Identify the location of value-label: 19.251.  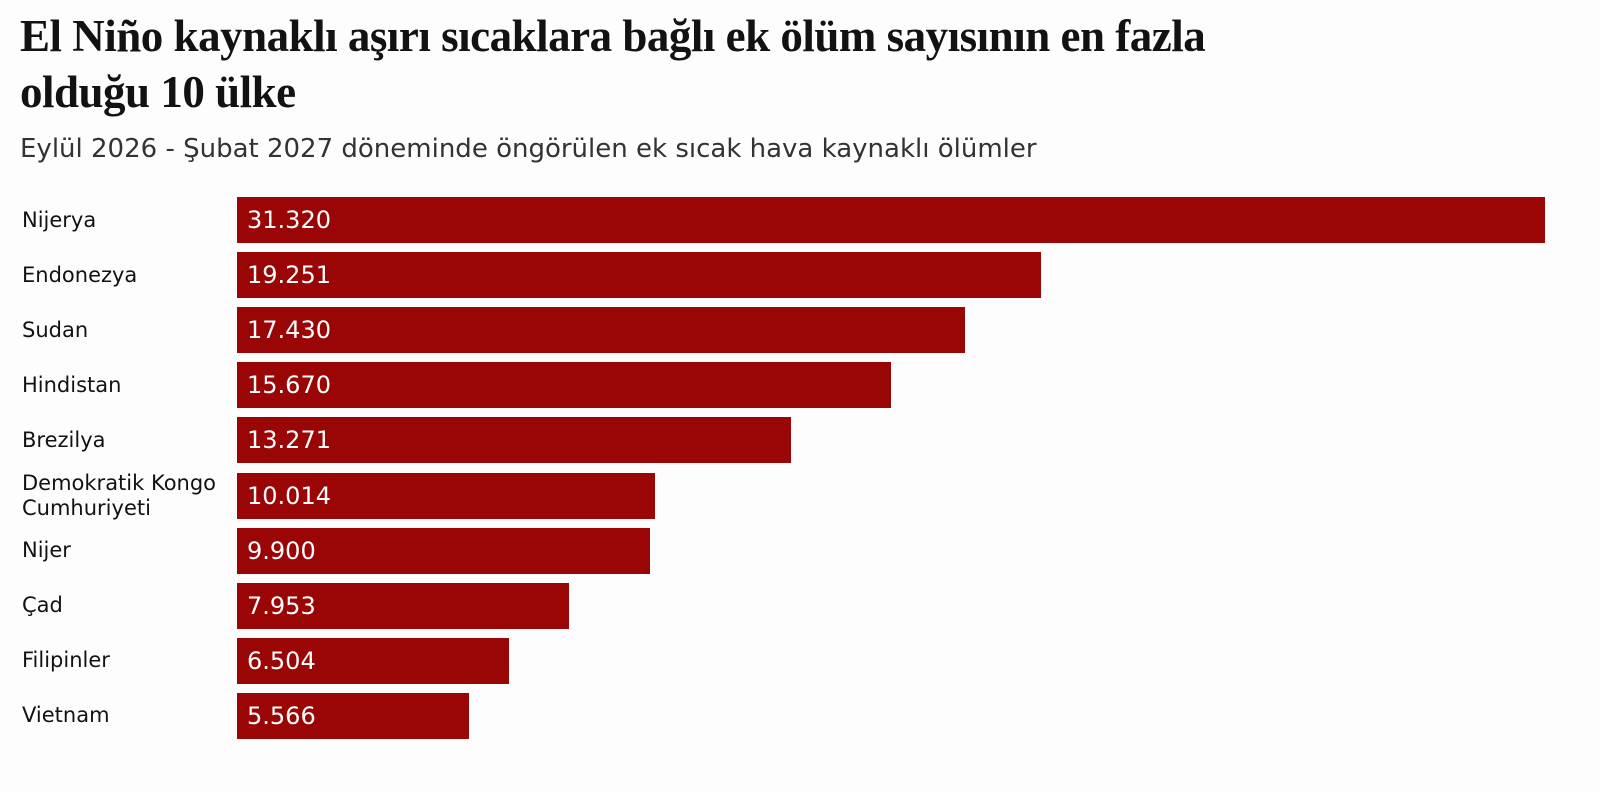
(289, 275).